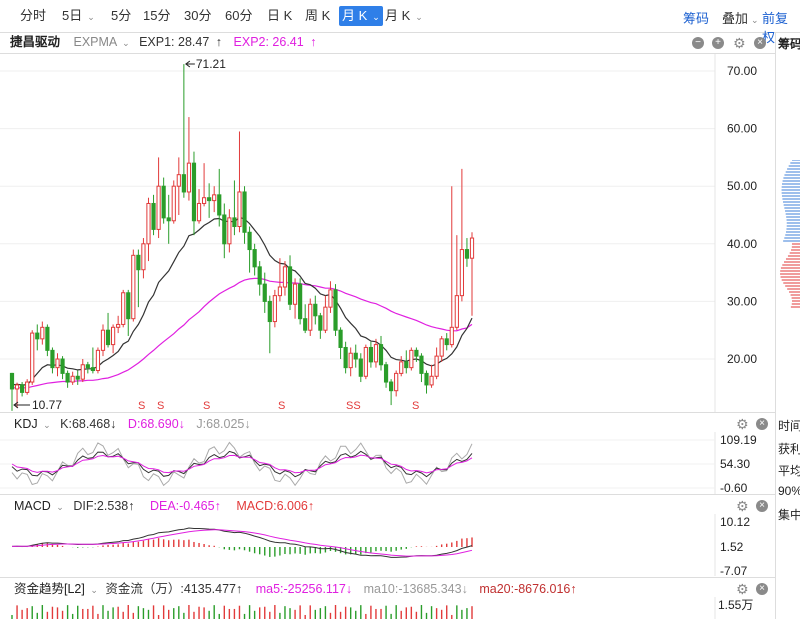 The width and height of the screenshot is (800, 619). I want to click on tab-15min: 15分, so click(156, 16).